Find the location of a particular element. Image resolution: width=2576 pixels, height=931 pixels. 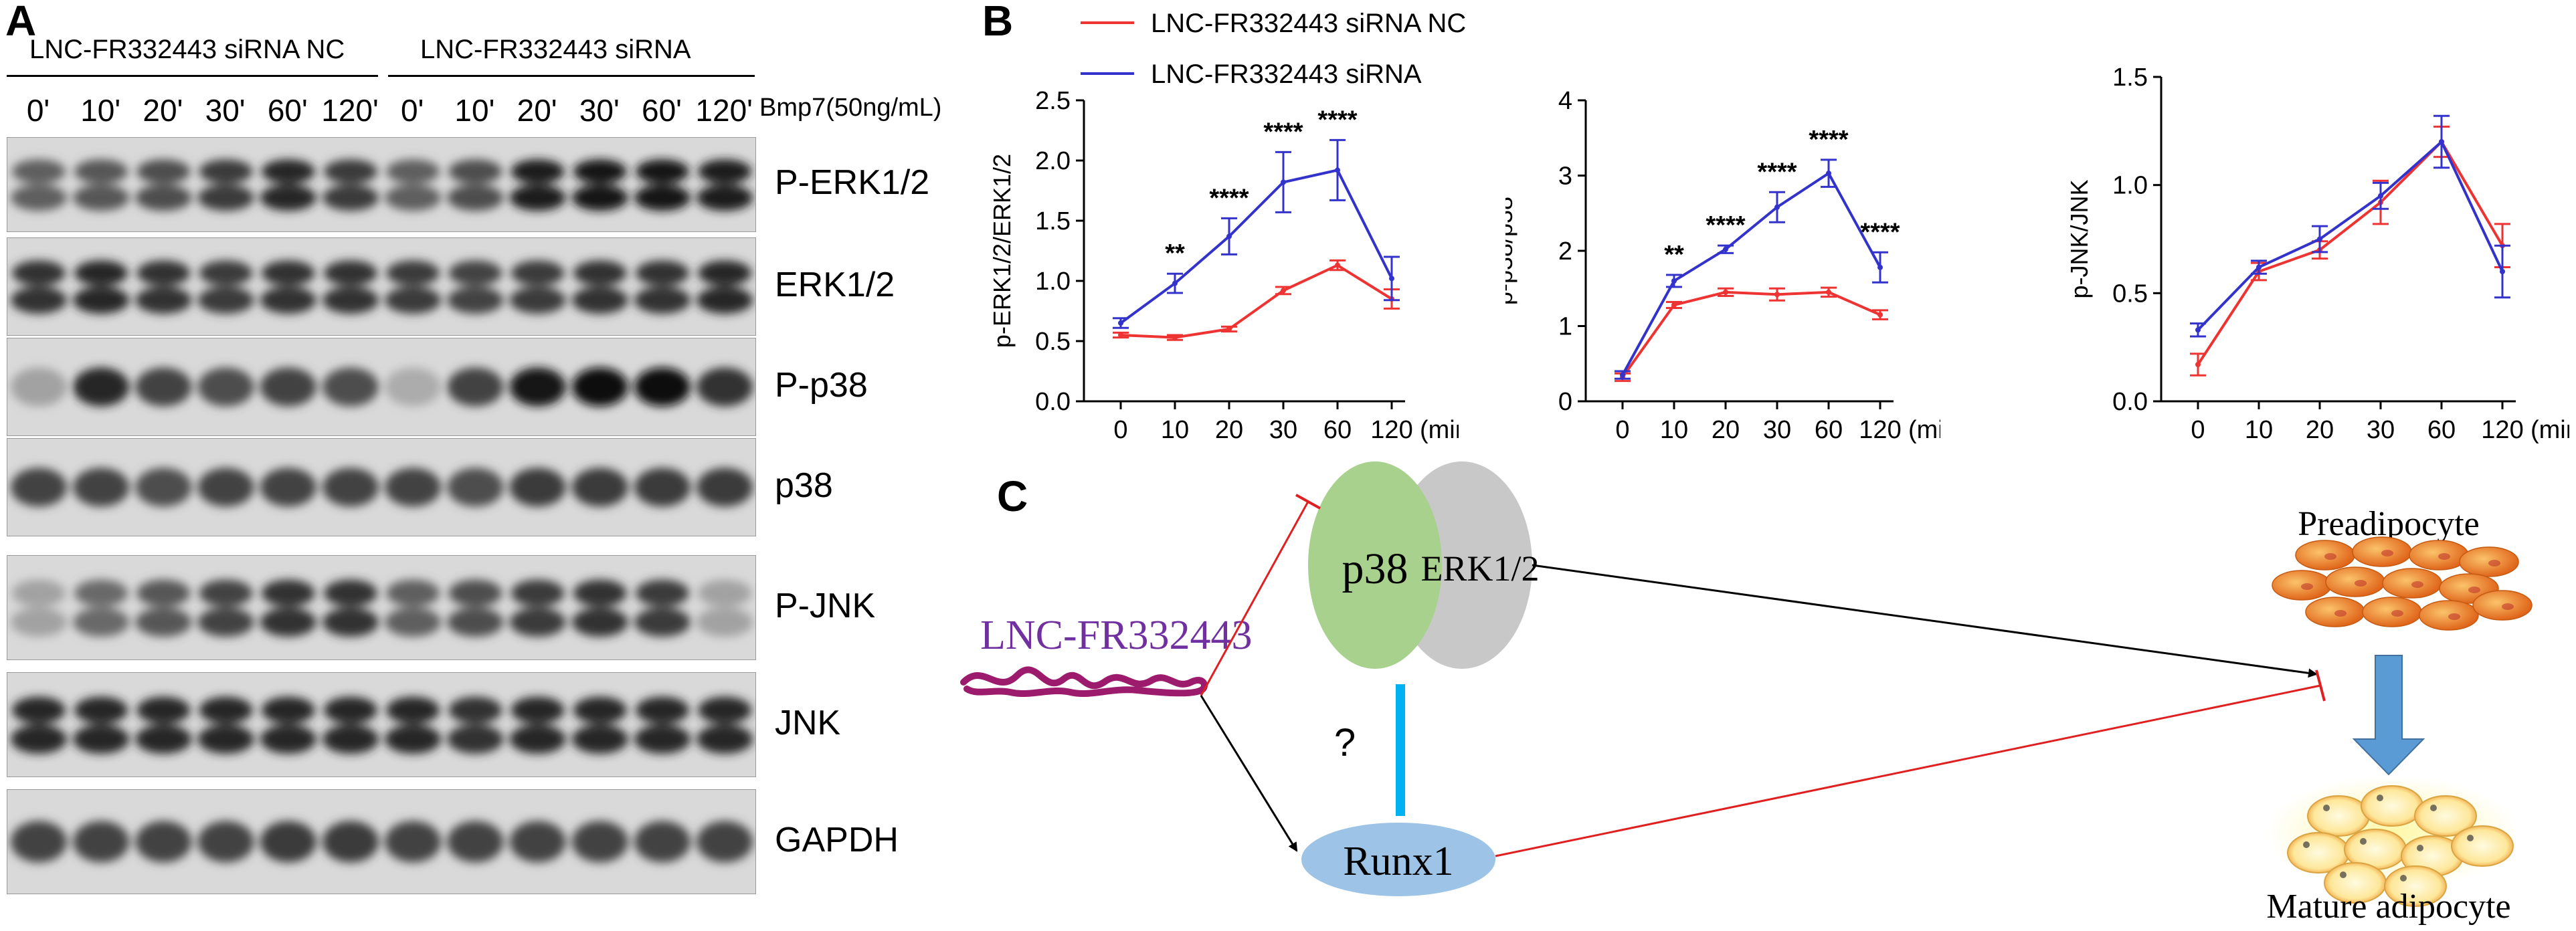

panel-b-letter: B is located at coordinates (998, 22).